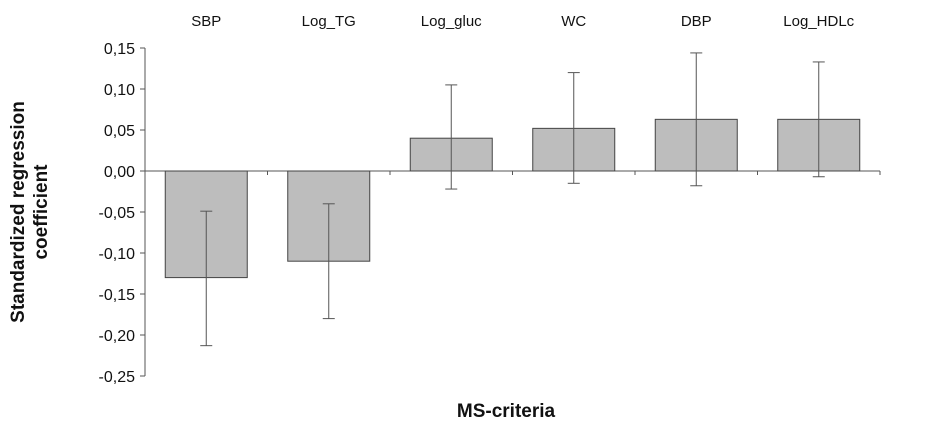  Describe the element at coordinates (119, 90) in the screenshot. I see `y-tick-label: 0,10` at that location.